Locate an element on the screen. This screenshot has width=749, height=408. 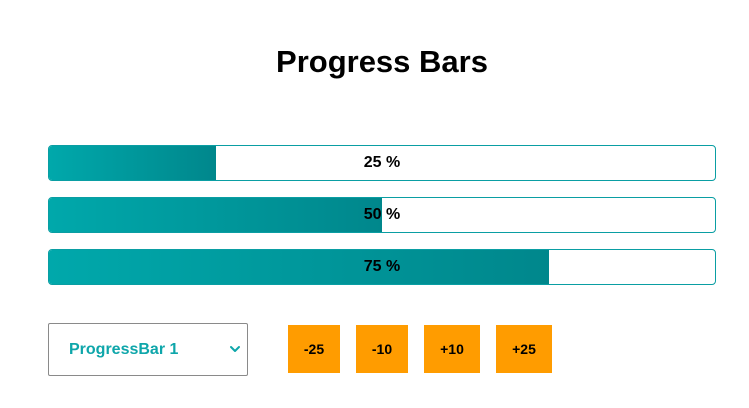
progress-bar-select: ProgressBar 1 is located at coordinates (148, 349).